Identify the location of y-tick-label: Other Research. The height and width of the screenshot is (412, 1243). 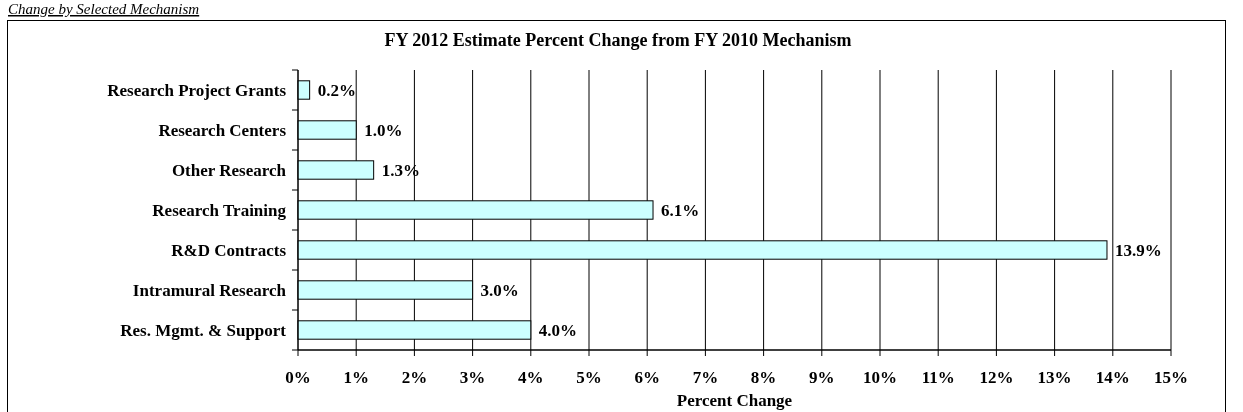
(229, 170).